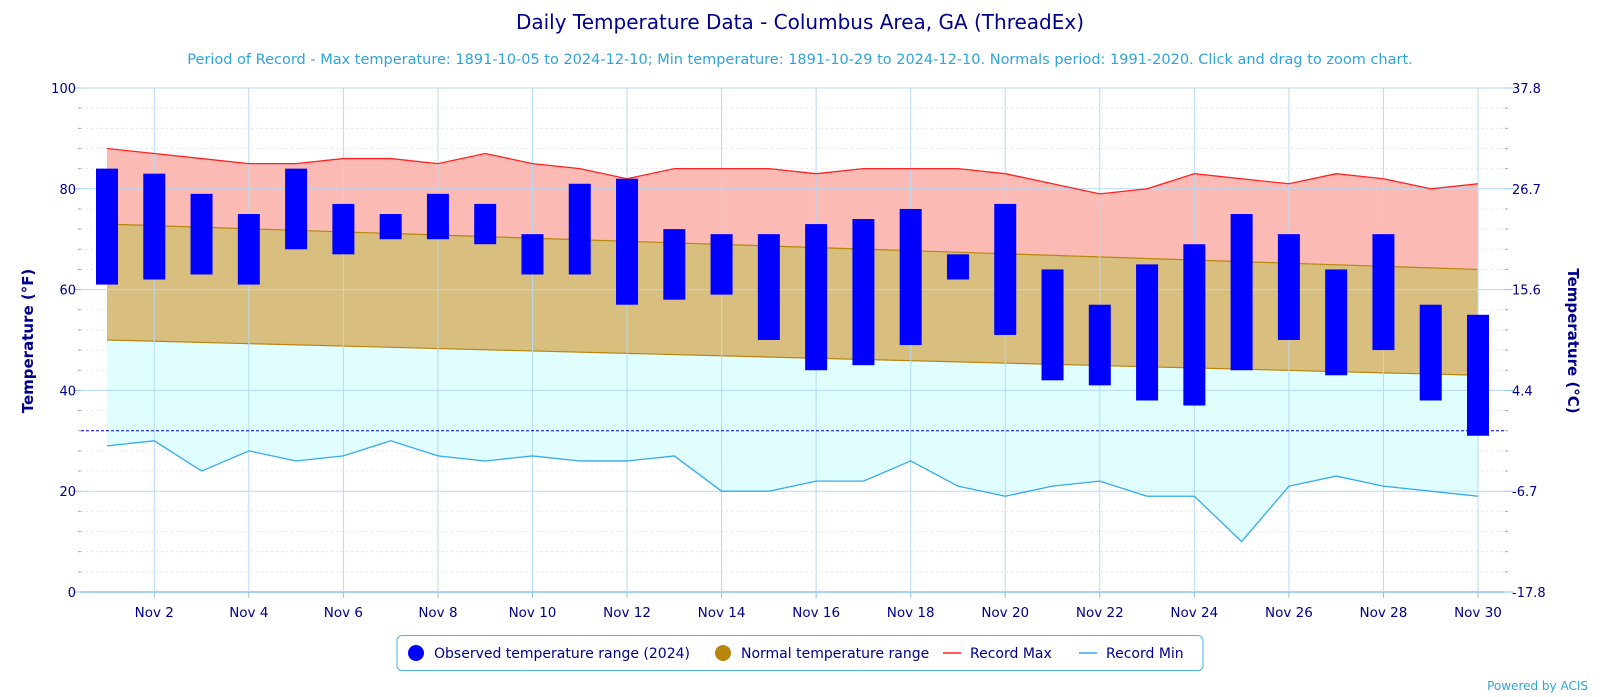 Image resolution: width=1600 pixels, height=697 pixels. I want to click on y-tick-label-right: -17.8, so click(1529, 593).